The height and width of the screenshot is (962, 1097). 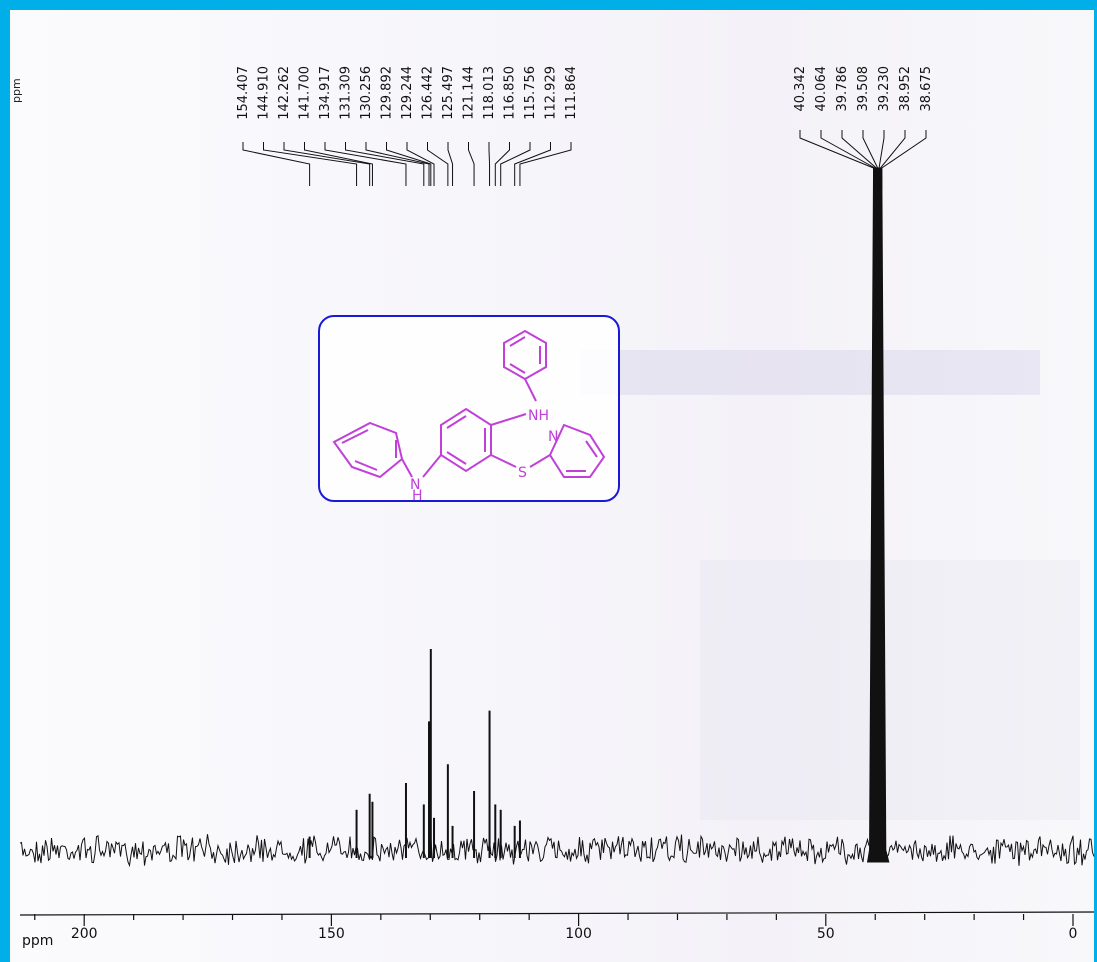 What do you see at coordinates (346, 93) in the screenshot?
I see `peak-label-131.309: 131.309` at bounding box center [346, 93].